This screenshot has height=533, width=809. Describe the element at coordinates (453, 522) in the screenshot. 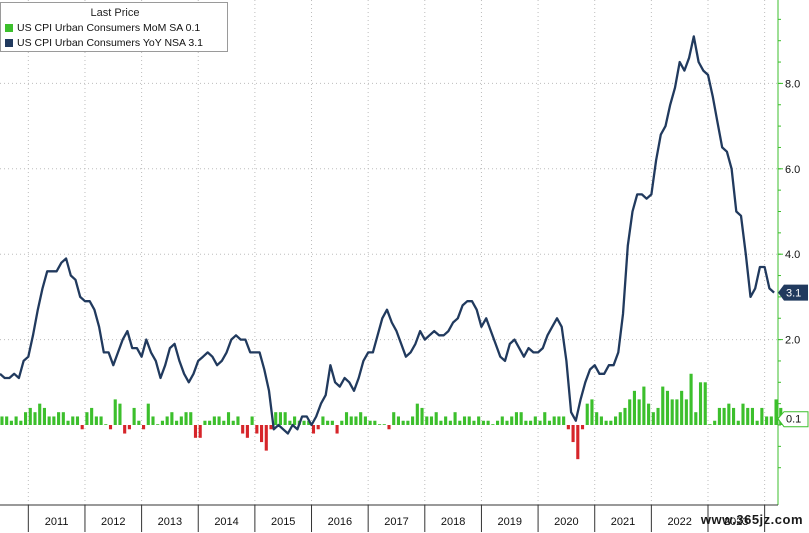

I see `x-tick-label: 2018` at that location.